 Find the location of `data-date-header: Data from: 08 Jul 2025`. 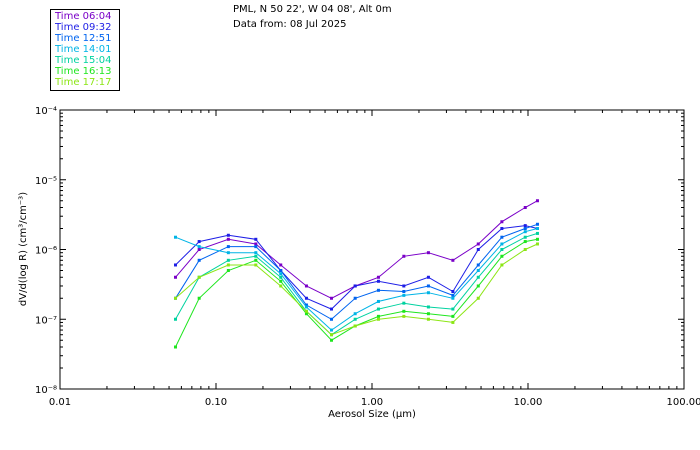

data-date-header: Data from: 08 Jul 2025 is located at coordinates (290, 24).